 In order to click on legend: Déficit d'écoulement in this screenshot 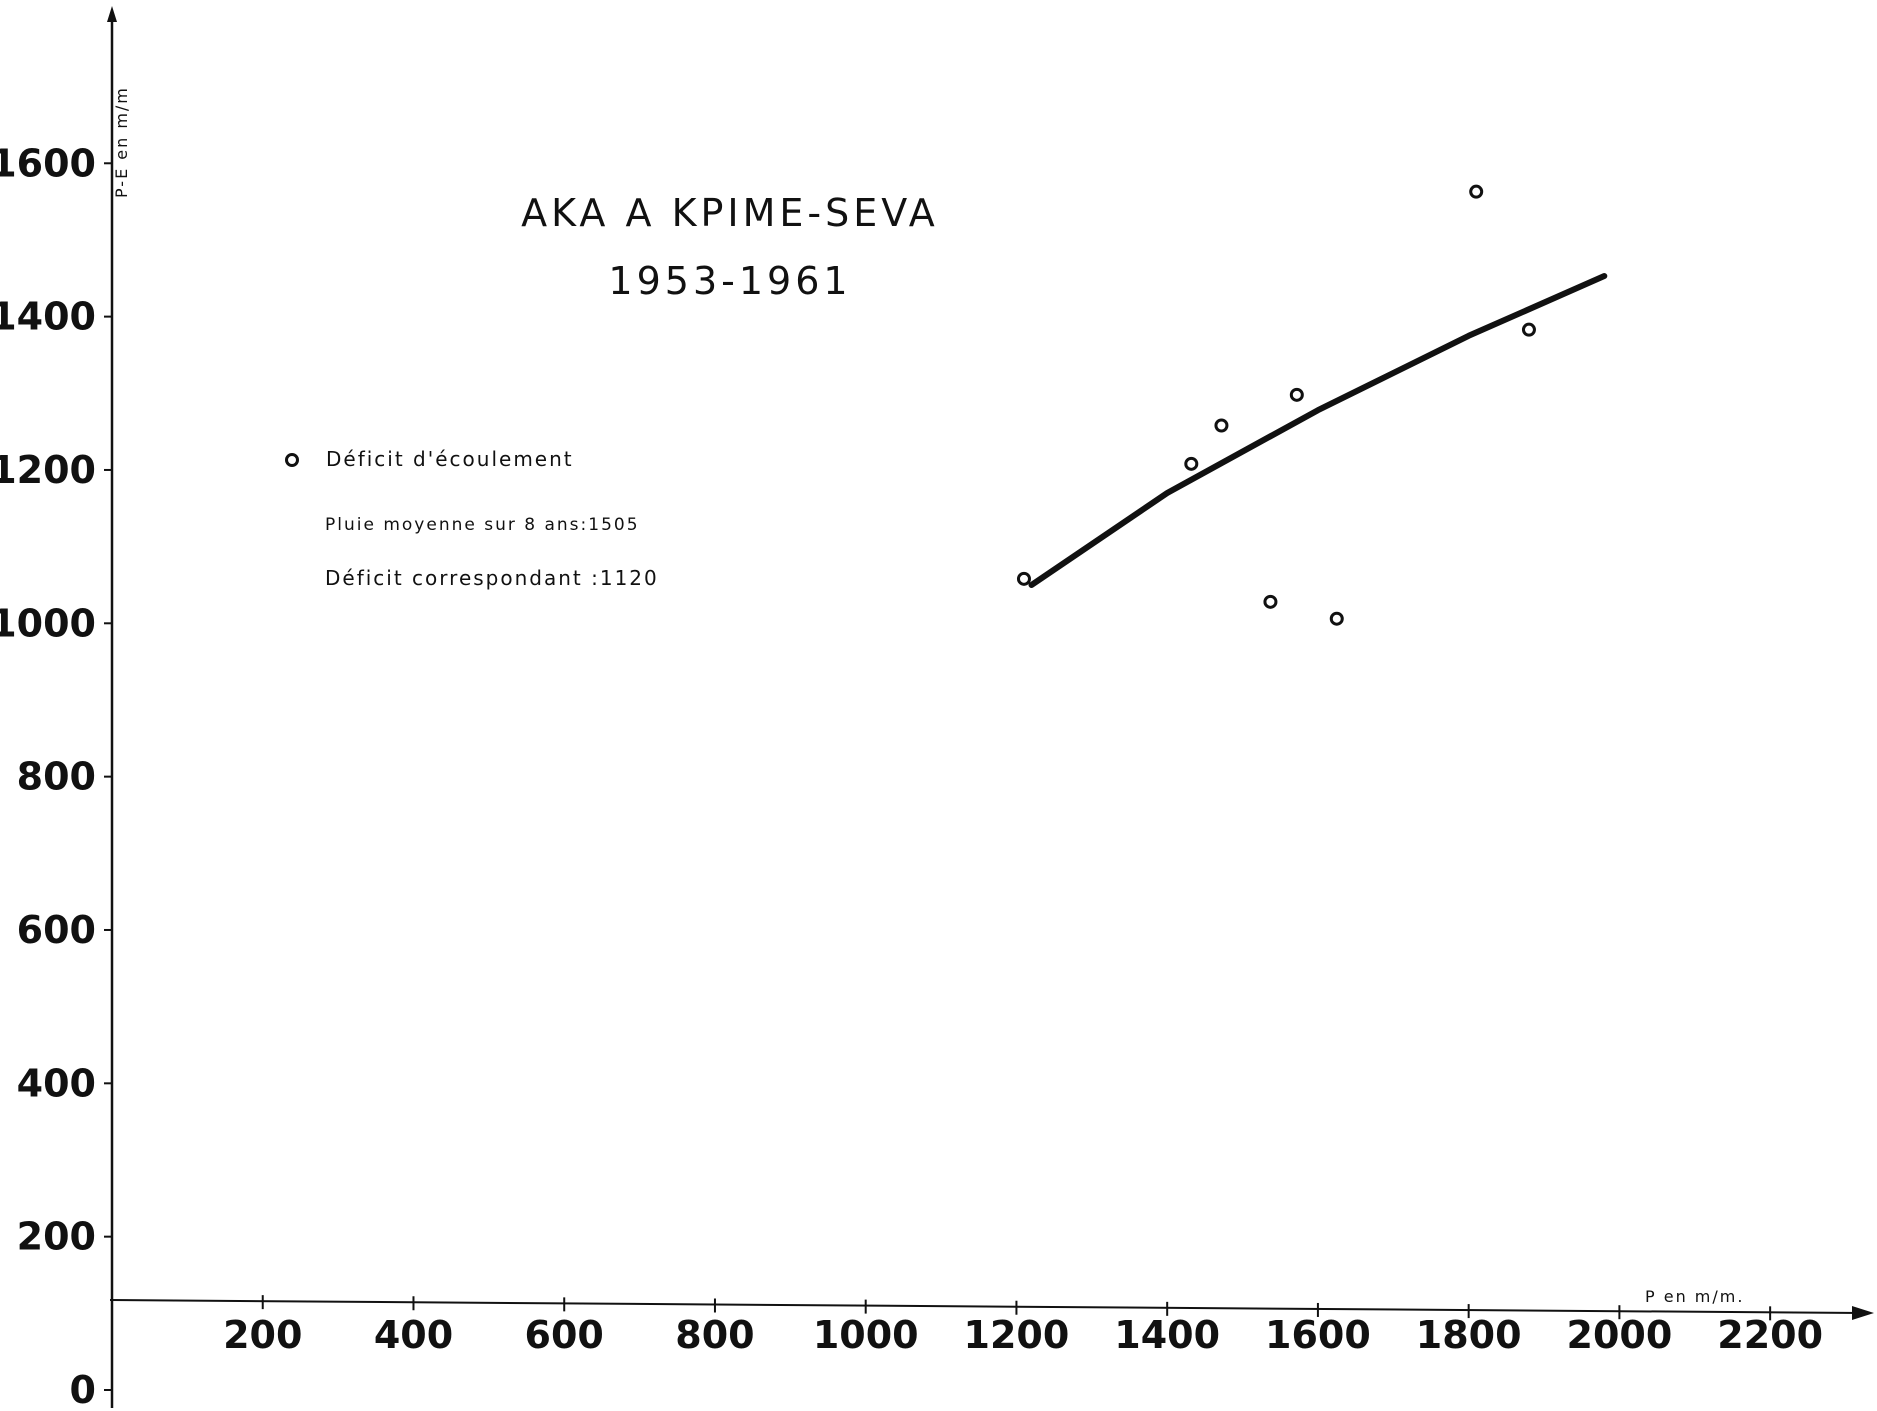, I will do `click(429, 459)`.